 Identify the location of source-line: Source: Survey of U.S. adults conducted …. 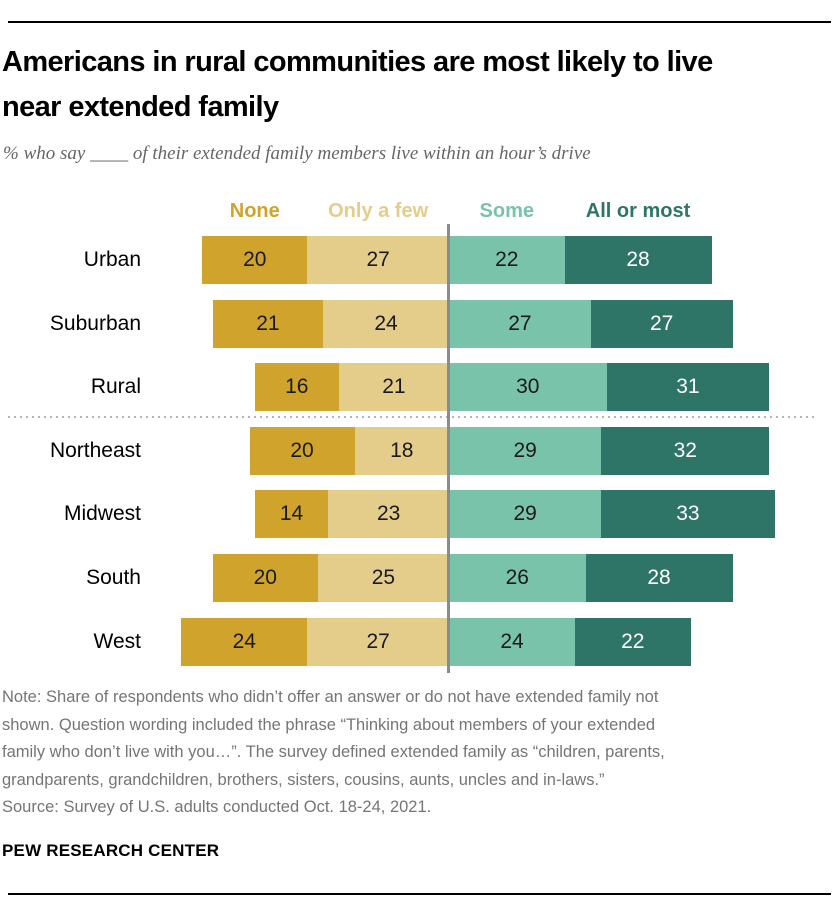
(217, 807).